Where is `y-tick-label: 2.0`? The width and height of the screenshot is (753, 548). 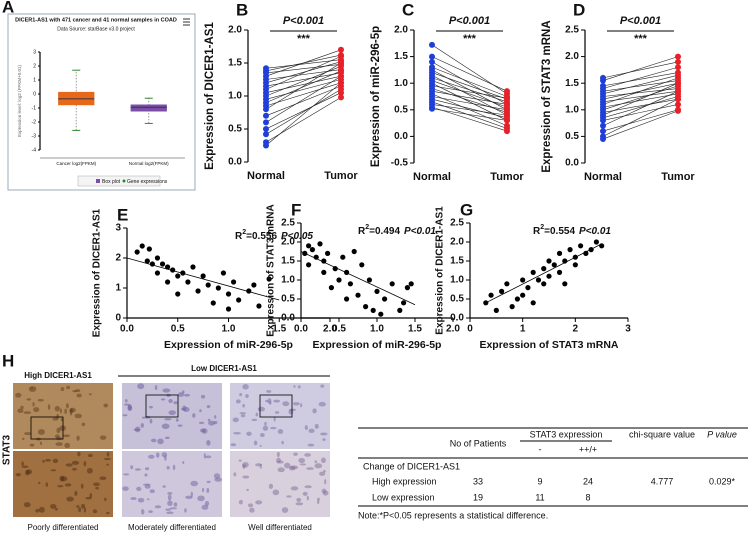
y-tick-label: 2.0 is located at coordinates (235, 30).